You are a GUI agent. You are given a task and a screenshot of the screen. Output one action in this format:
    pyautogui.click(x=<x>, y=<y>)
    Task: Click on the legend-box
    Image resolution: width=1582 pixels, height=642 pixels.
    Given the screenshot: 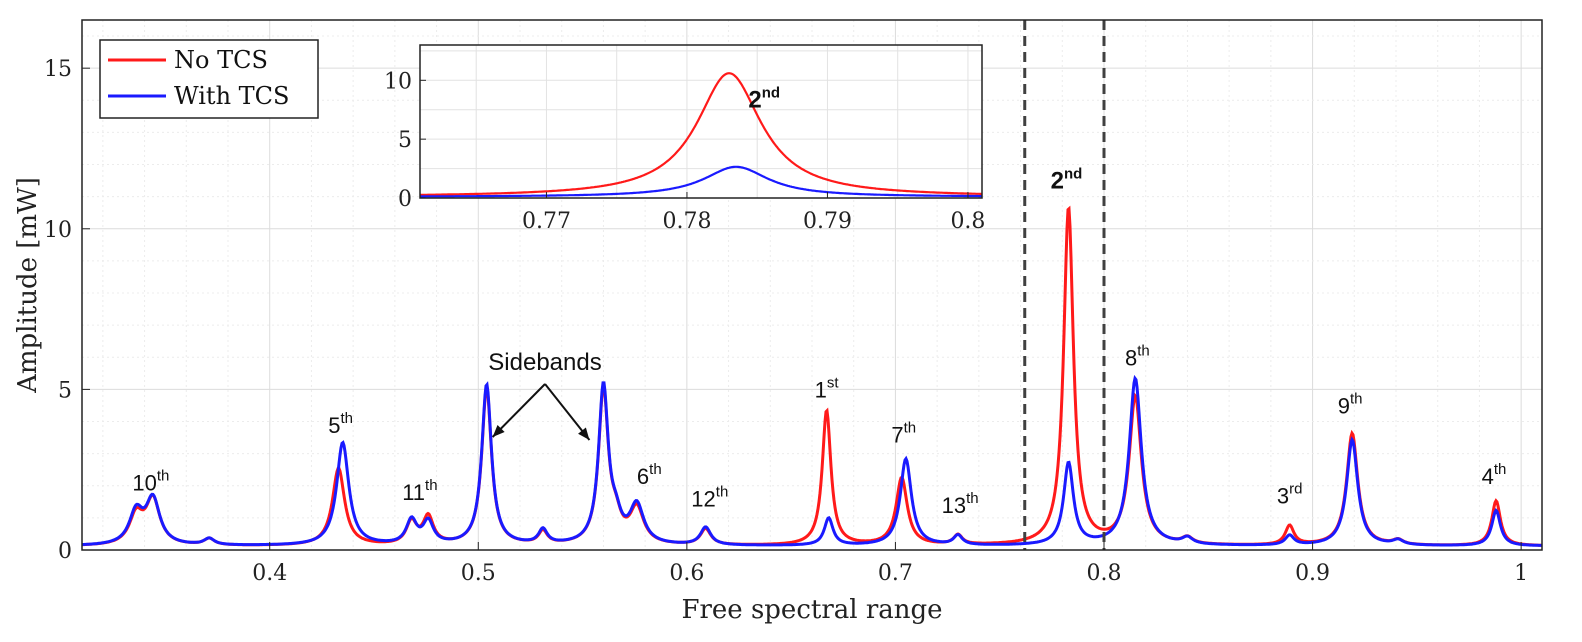 What is the action you would take?
    pyautogui.click(x=209, y=79)
    